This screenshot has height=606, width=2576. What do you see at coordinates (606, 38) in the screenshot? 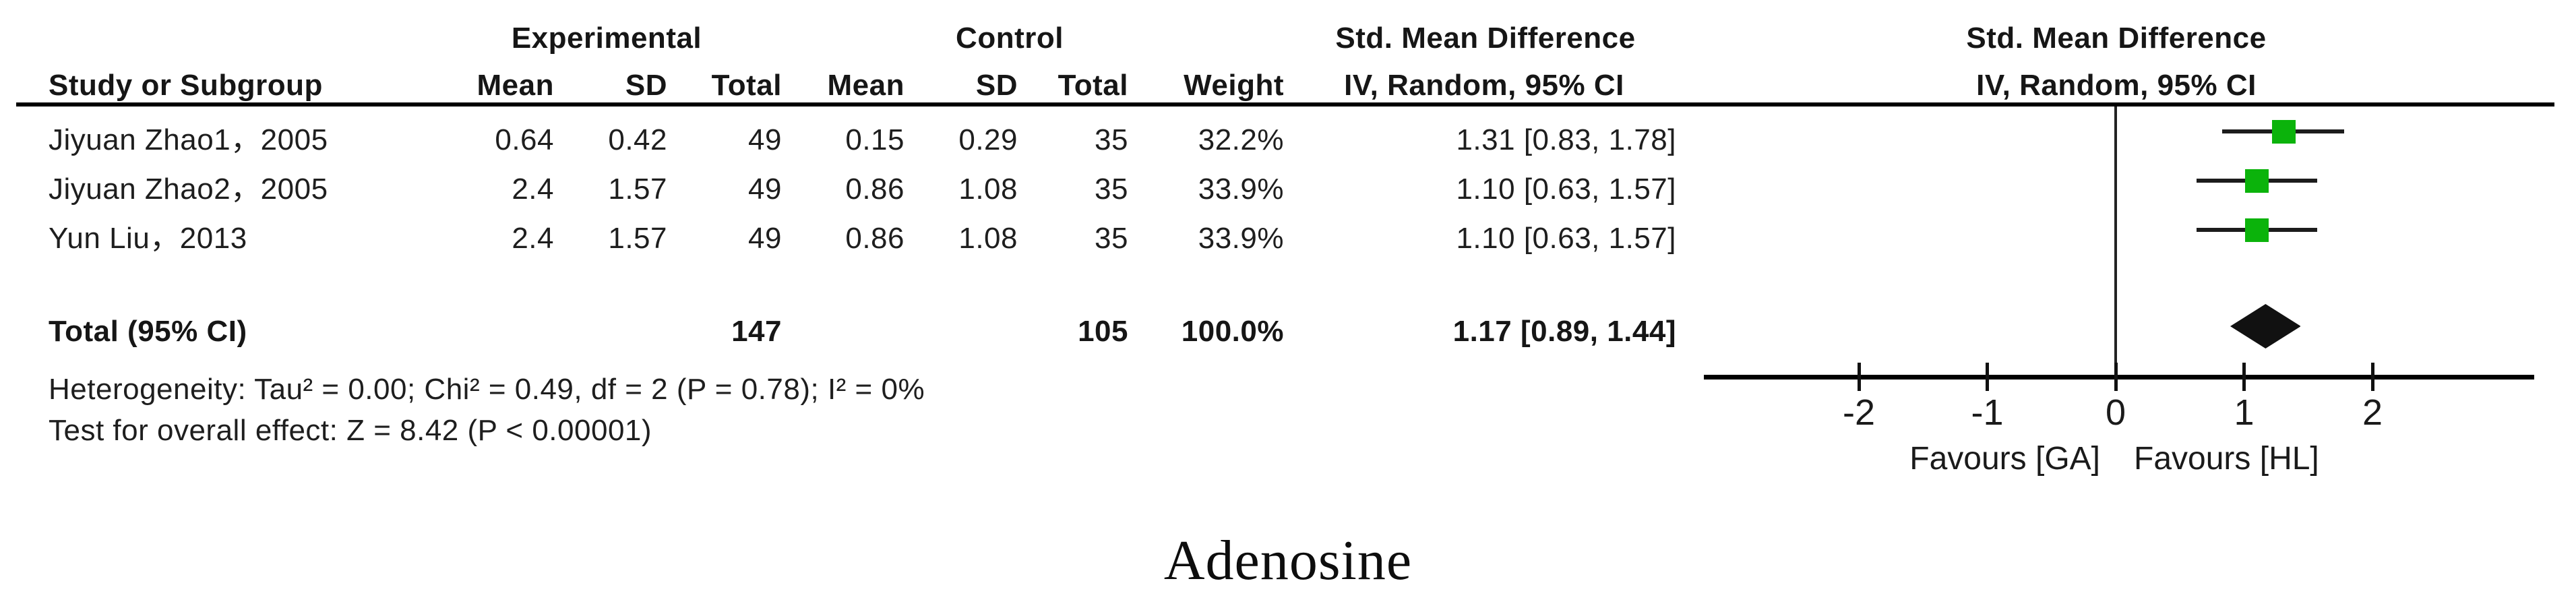
I see `header-experimental: Experimental` at bounding box center [606, 38].